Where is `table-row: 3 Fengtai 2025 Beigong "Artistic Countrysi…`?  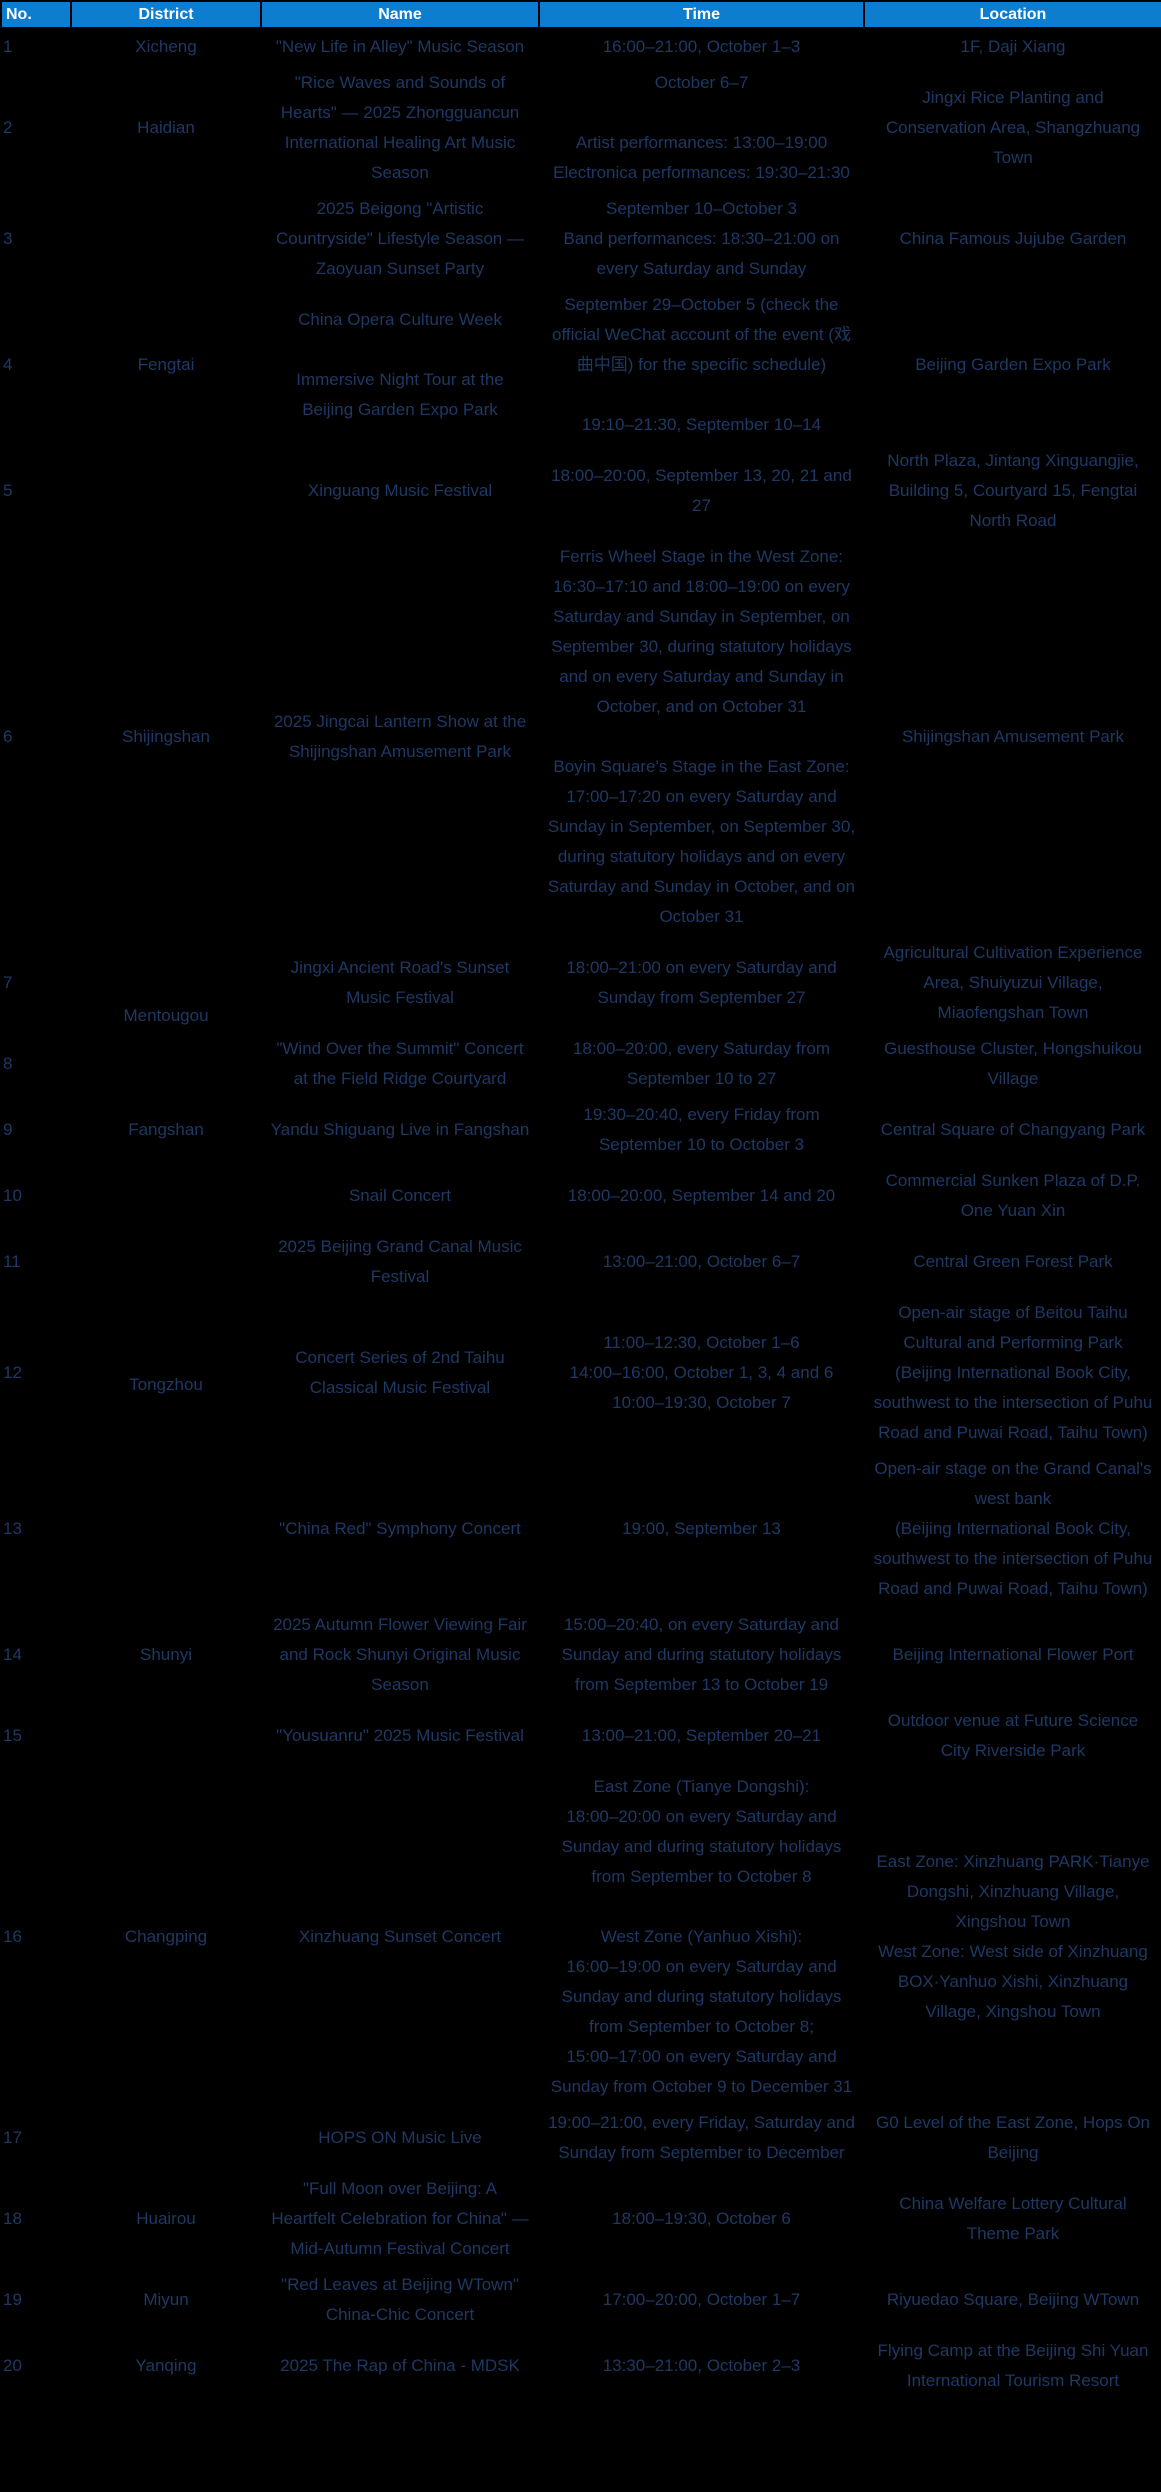 table-row: 3 Fengtai 2025 Beigong "Artistic Countrysi… is located at coordinates (581, 282).